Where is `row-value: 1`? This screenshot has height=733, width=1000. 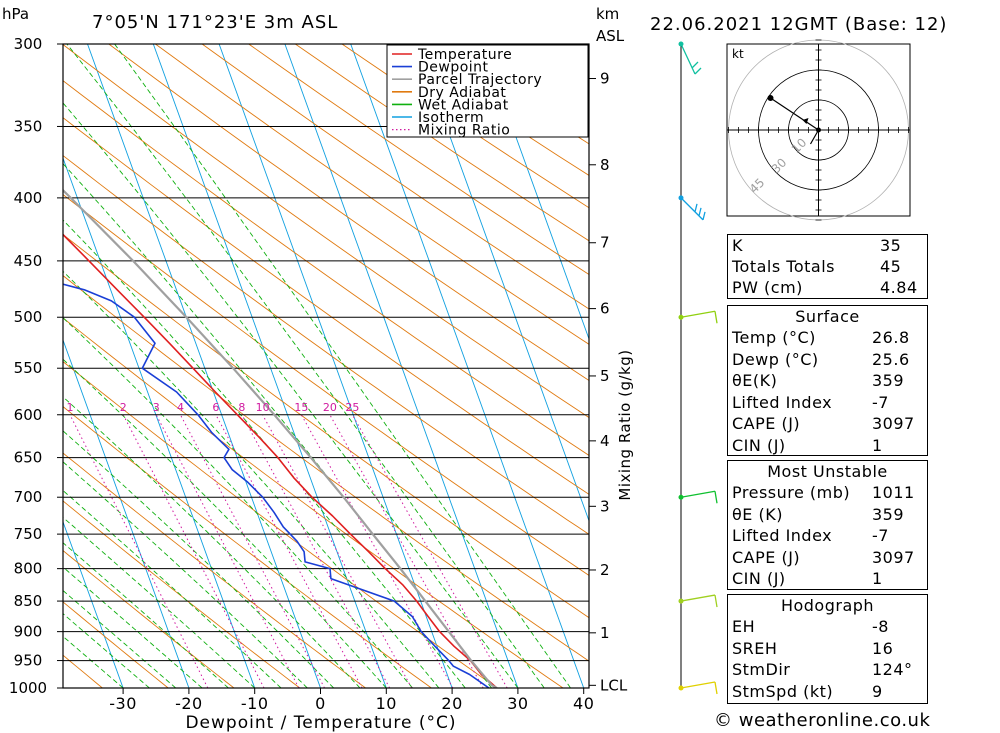 row-value: 1 is located at coordinates (877, 445).